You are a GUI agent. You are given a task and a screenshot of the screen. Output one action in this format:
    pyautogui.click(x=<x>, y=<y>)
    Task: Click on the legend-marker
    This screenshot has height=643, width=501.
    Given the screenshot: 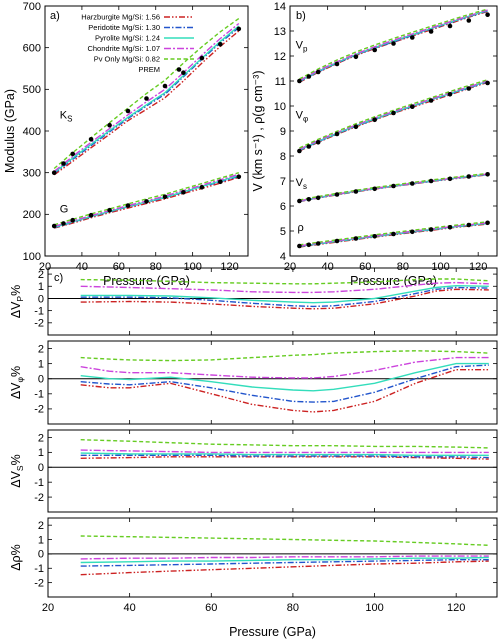 What is the action you would take?
    pyautogui.click(x=179, y=69)
    